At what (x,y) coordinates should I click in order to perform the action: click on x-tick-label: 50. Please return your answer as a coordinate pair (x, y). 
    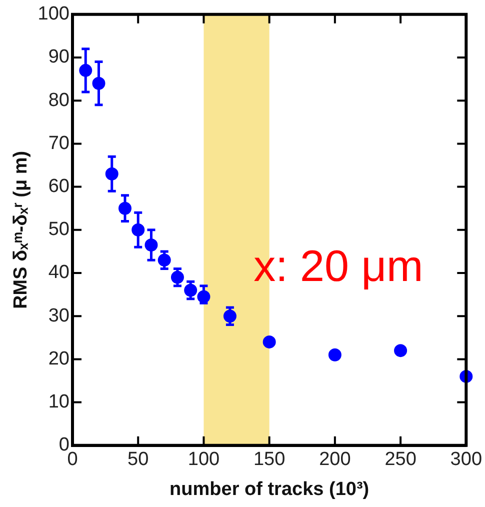
    Looking at the image, I should click on (138, 459).